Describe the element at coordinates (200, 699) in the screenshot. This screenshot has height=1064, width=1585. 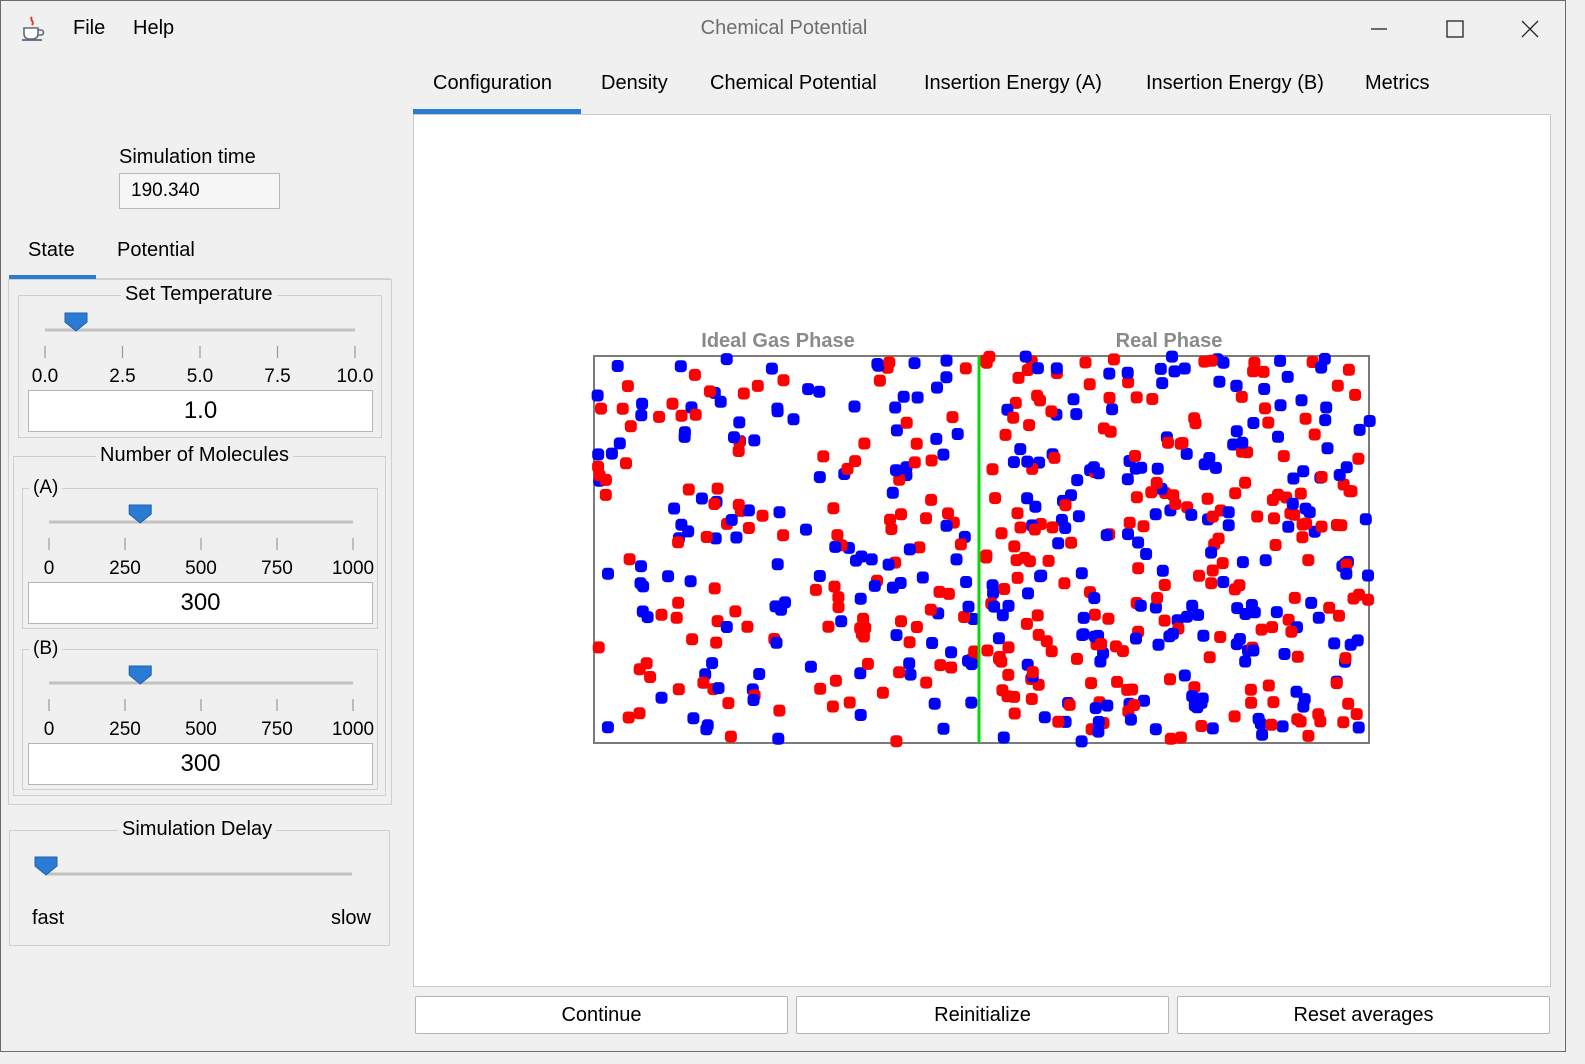
I see `molecules-b-slider: 0 250 500 750 1000` at that location.